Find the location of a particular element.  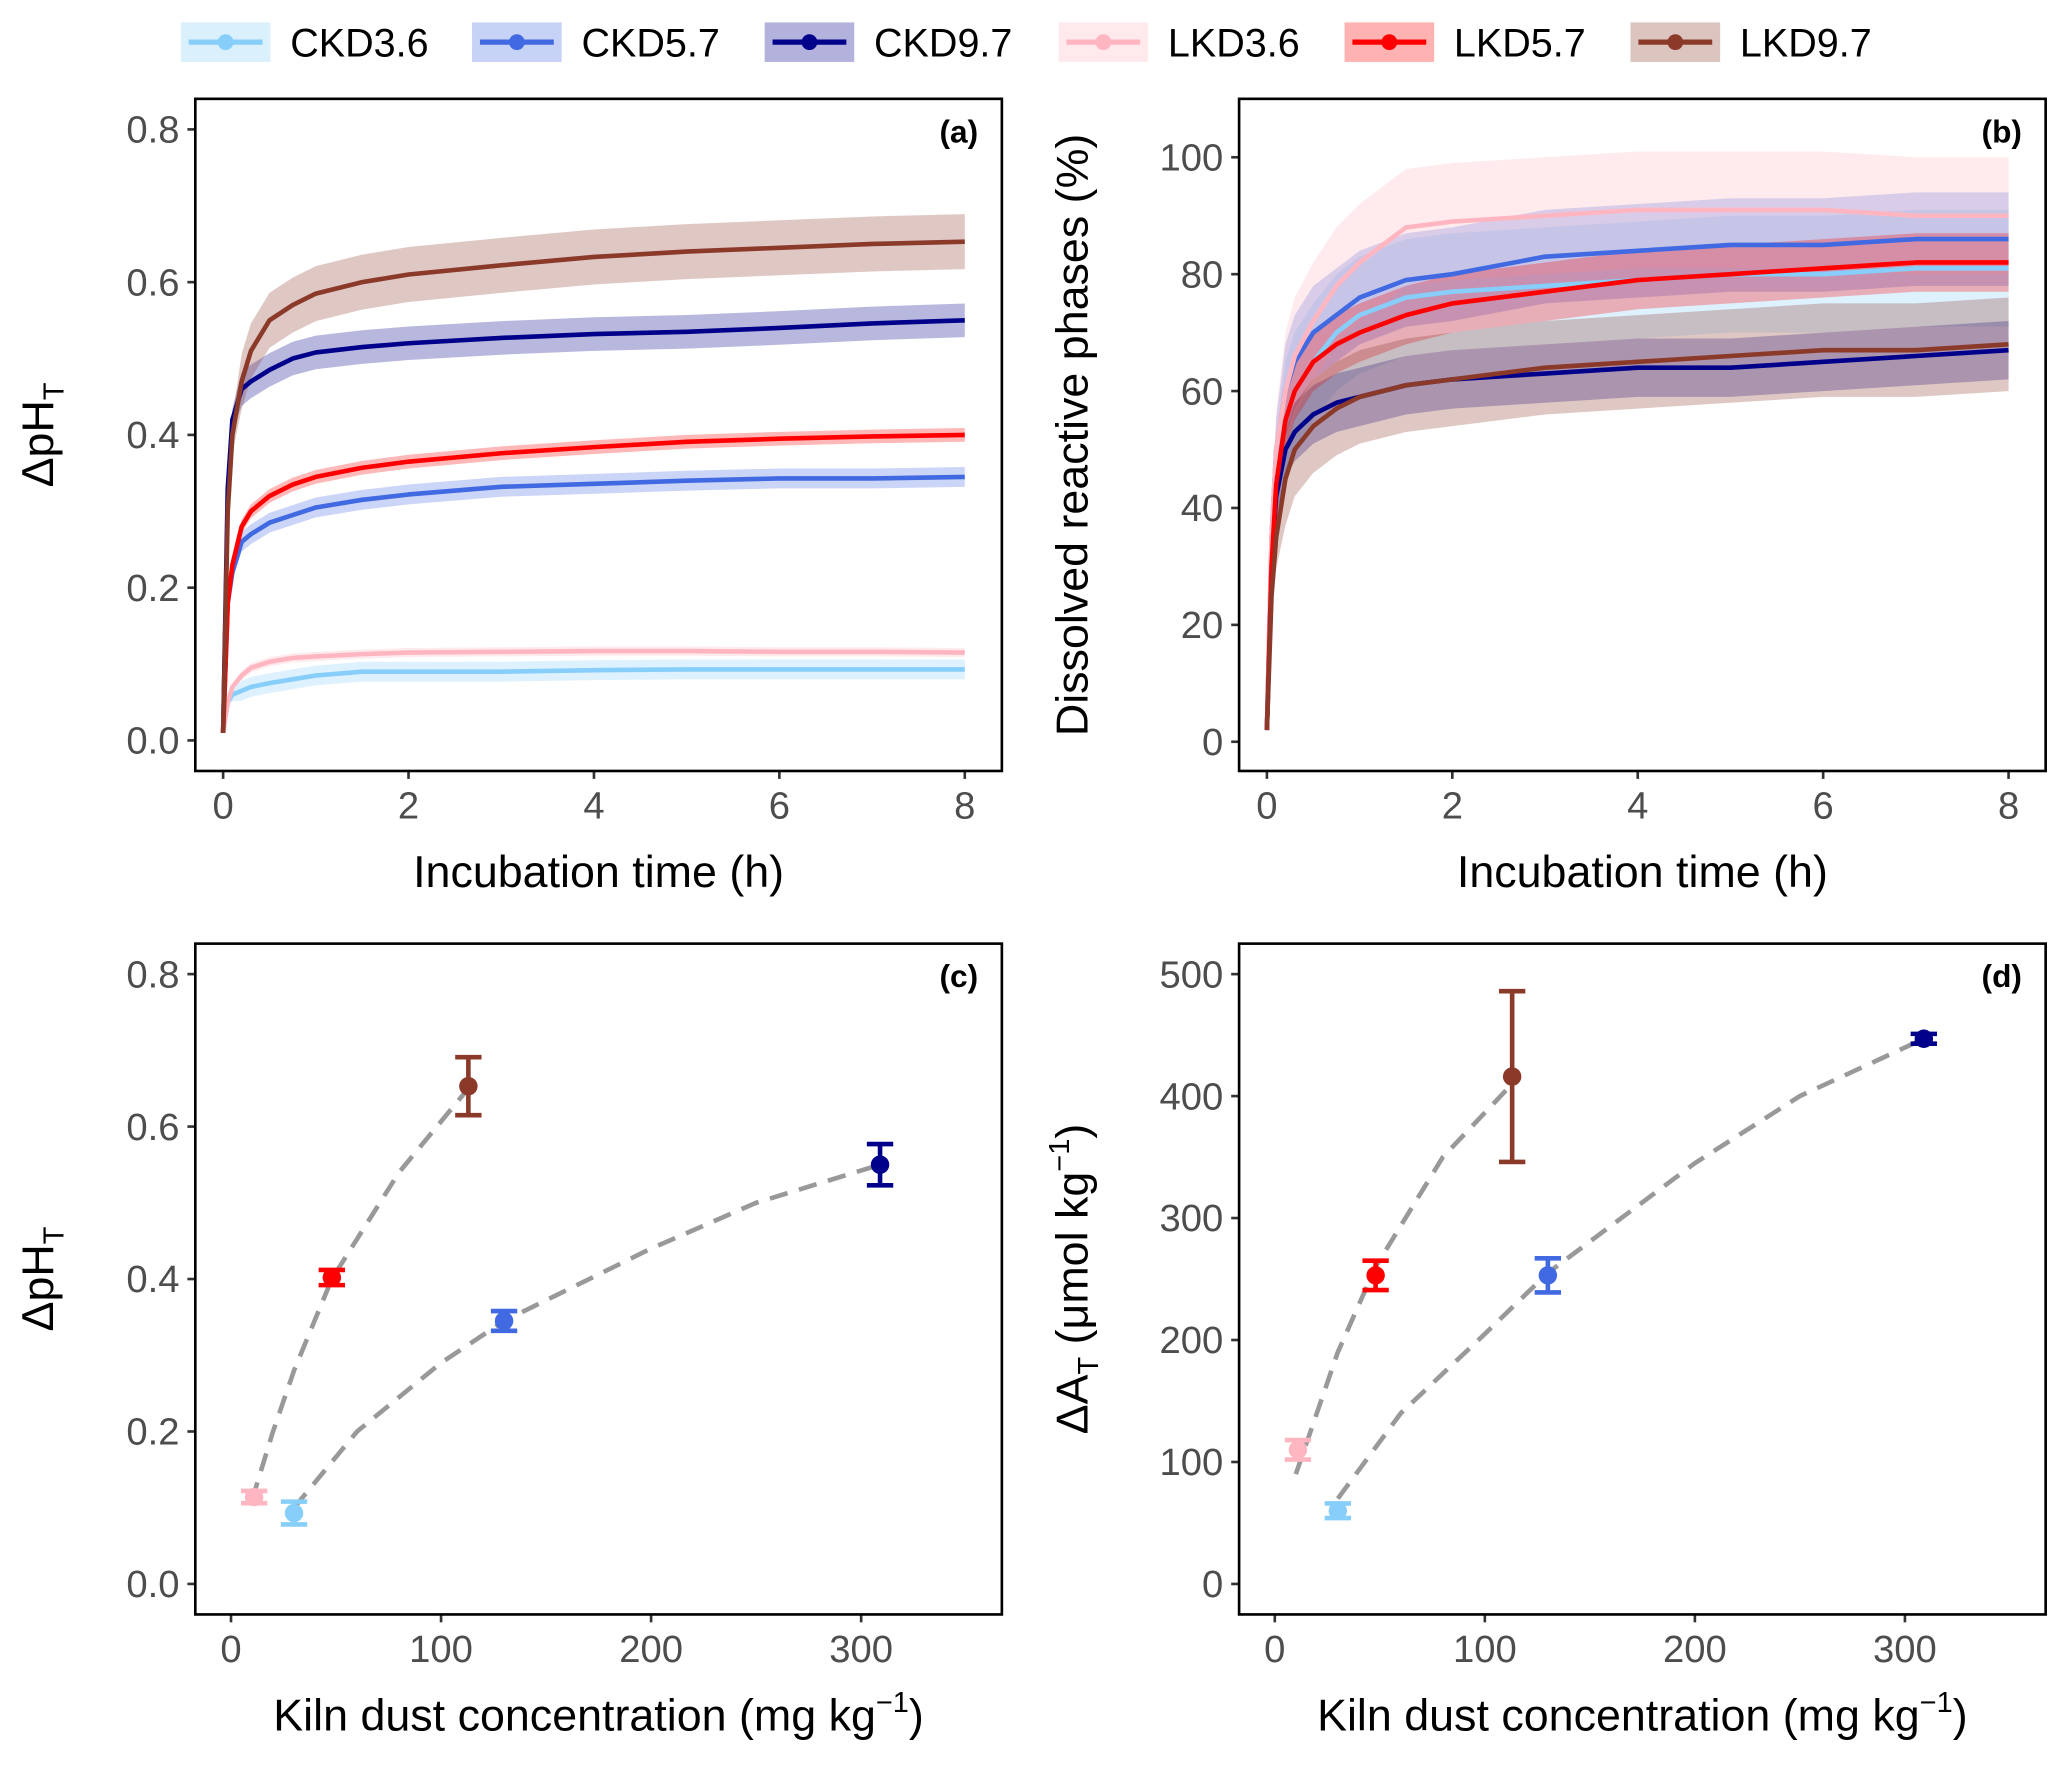

x-tick-label: 200 is located at coordinates (651, 1649).